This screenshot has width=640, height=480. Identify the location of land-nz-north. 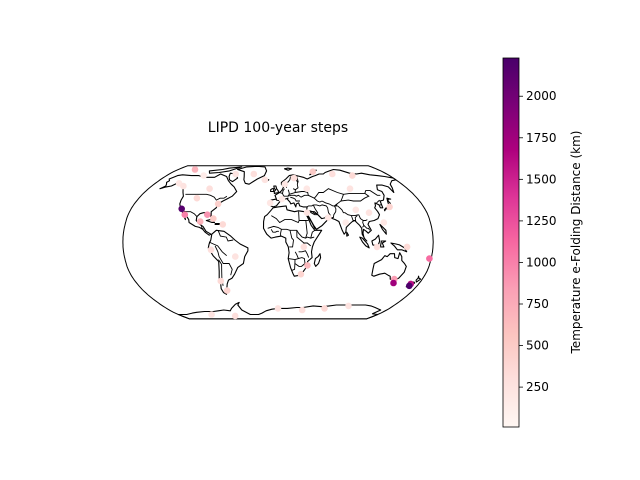
(418, 279).